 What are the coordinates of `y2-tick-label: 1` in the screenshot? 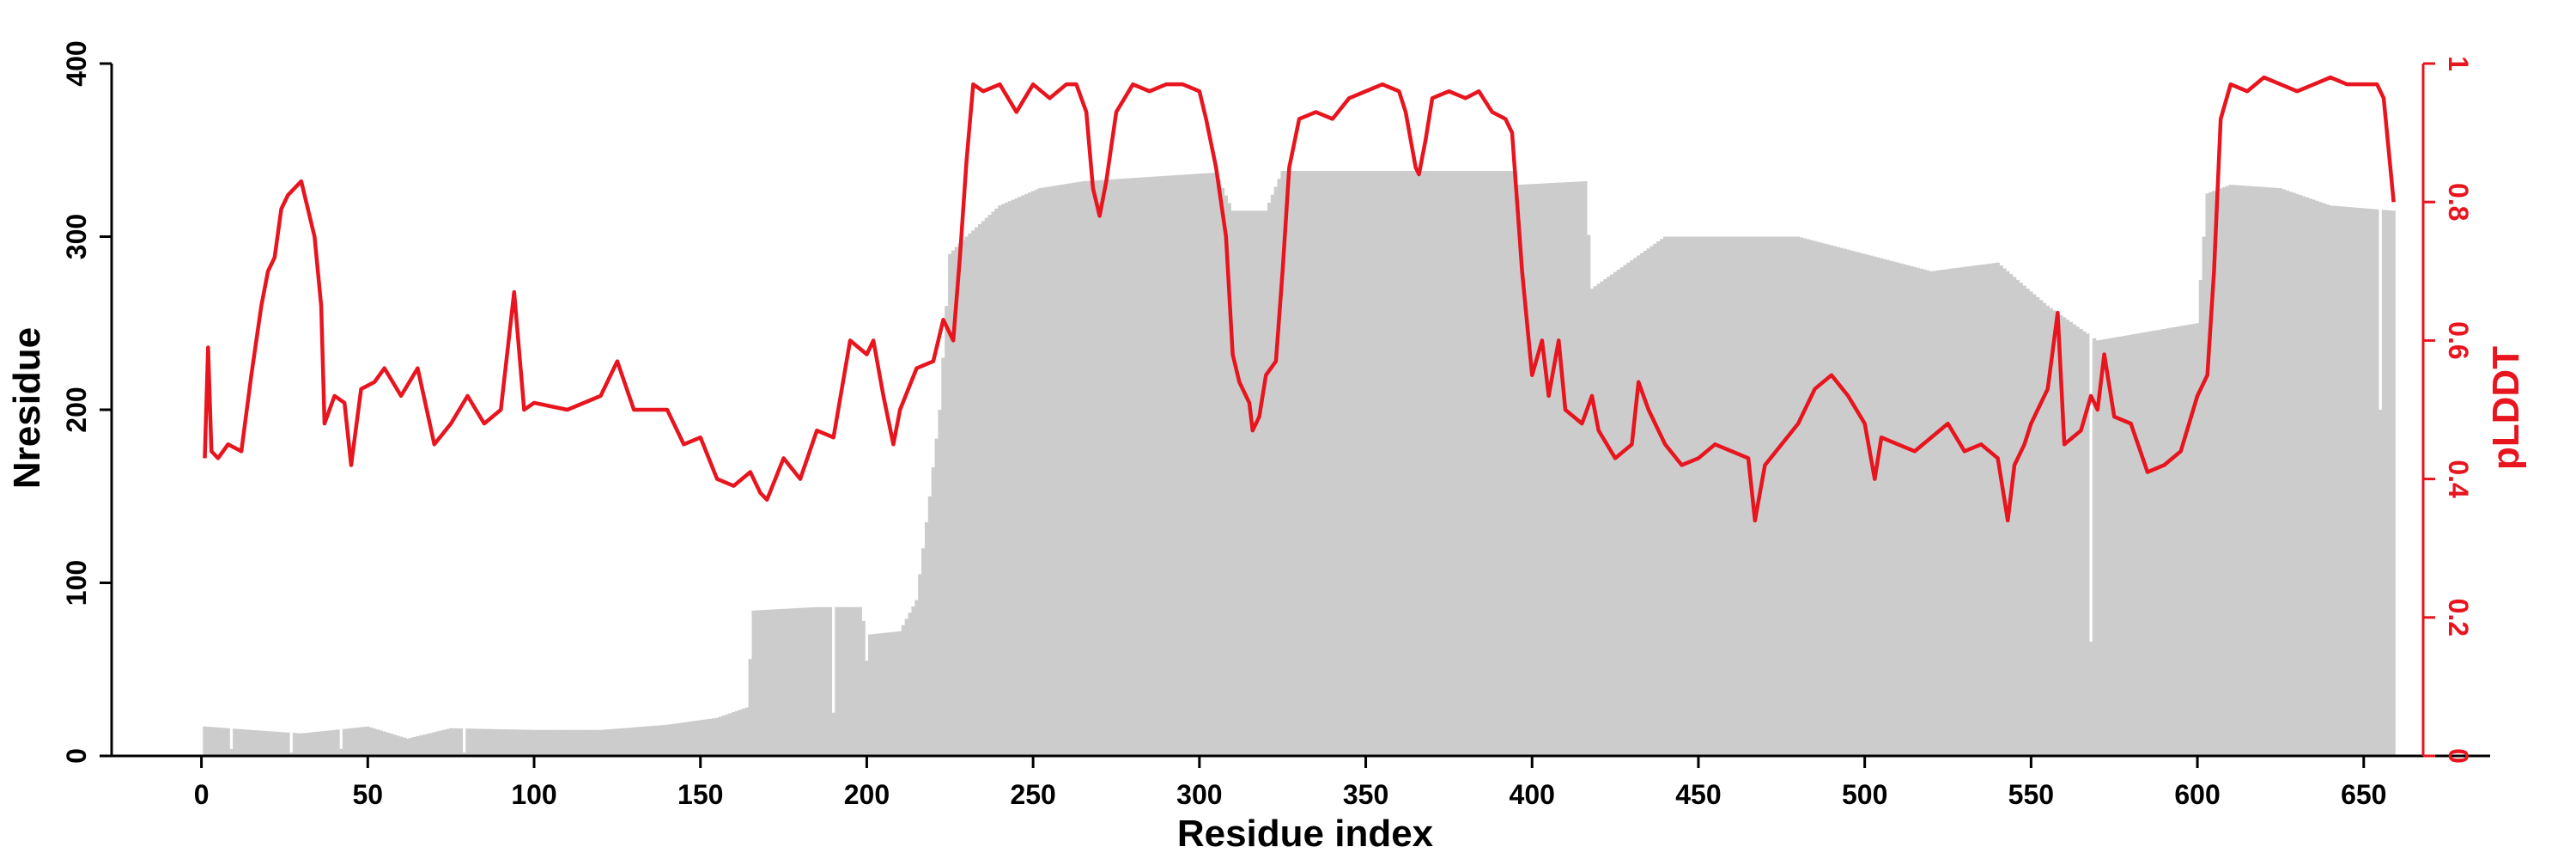 It's located at (2458, 64).